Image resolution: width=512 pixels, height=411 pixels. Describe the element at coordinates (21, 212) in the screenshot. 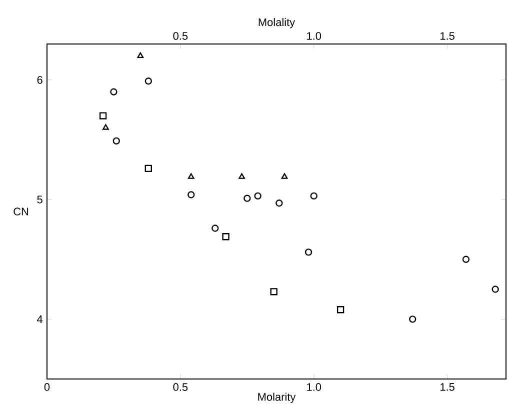

I see `y-axis-title: CN` at that location.